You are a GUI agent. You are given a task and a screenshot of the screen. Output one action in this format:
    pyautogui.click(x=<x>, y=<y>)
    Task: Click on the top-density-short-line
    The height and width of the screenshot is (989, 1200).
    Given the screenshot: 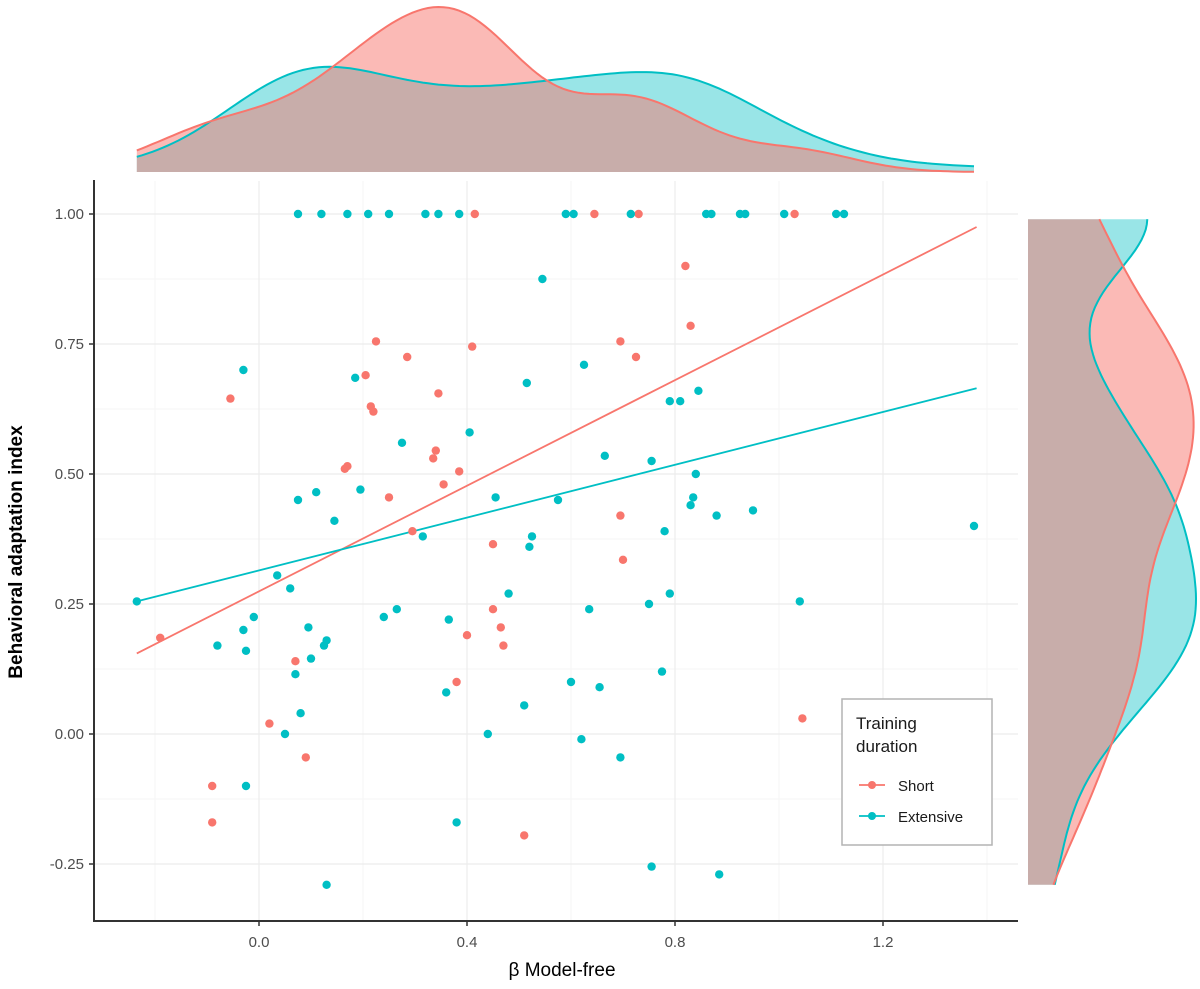 What is the action you would take?
    pyautogui.click(x=555, y=89)
    